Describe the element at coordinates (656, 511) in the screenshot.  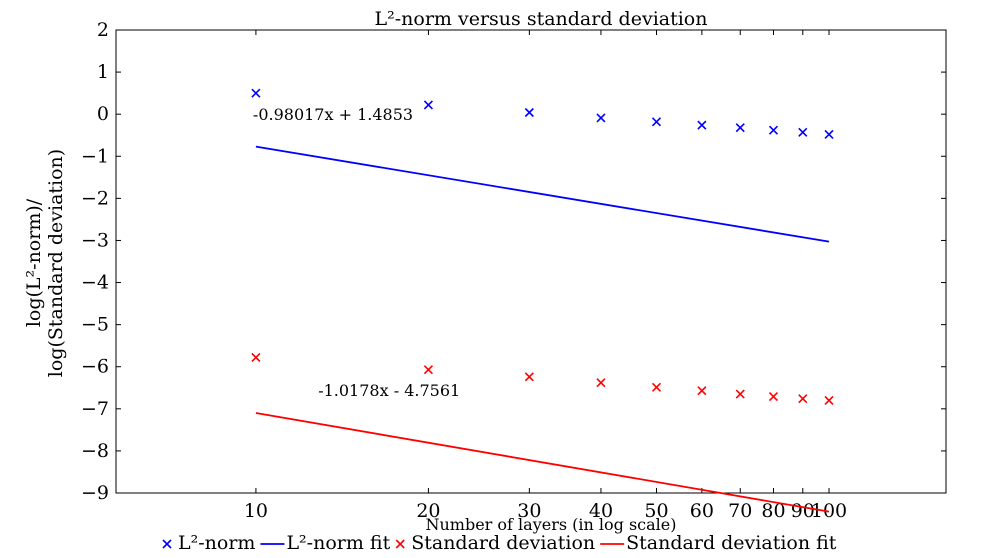
I see `x-tick-label: 50` at that location.